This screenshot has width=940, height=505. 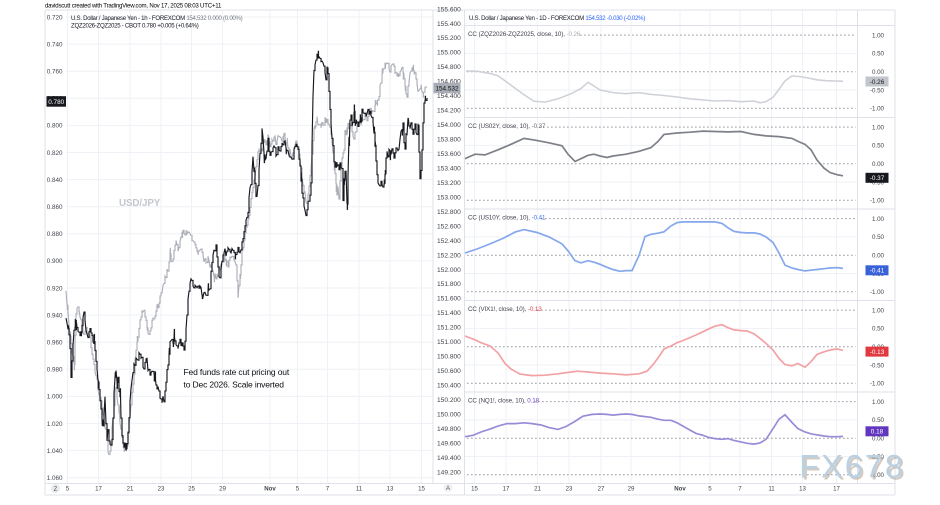 I want to click on svg-text: 153.400, so click(x=449, y=169).